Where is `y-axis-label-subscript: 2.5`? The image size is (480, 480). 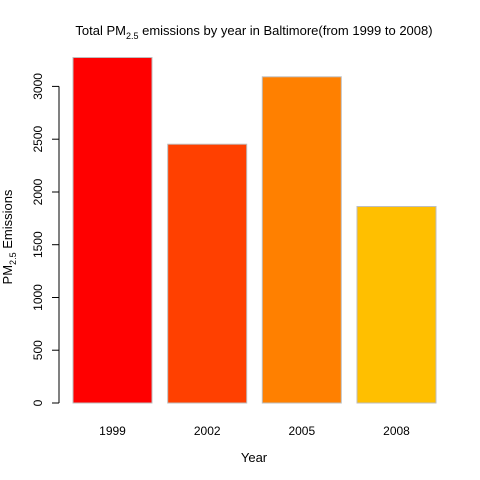 y-axis-label-subscript: 2.5 is located at coordinates (13, 258).